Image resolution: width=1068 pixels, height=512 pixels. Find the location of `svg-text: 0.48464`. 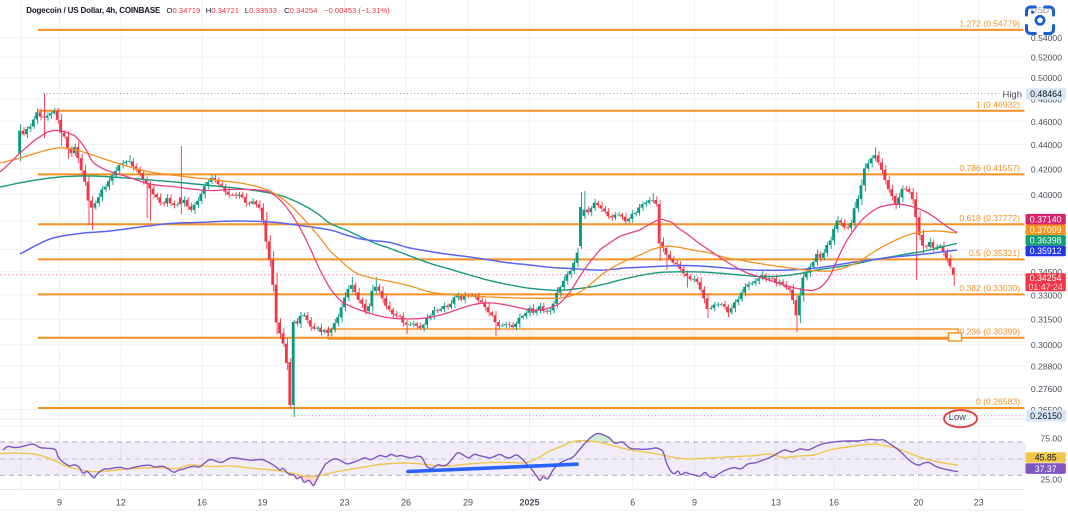

svg-text: 0.48464 is located at coordinates (1046, 94).